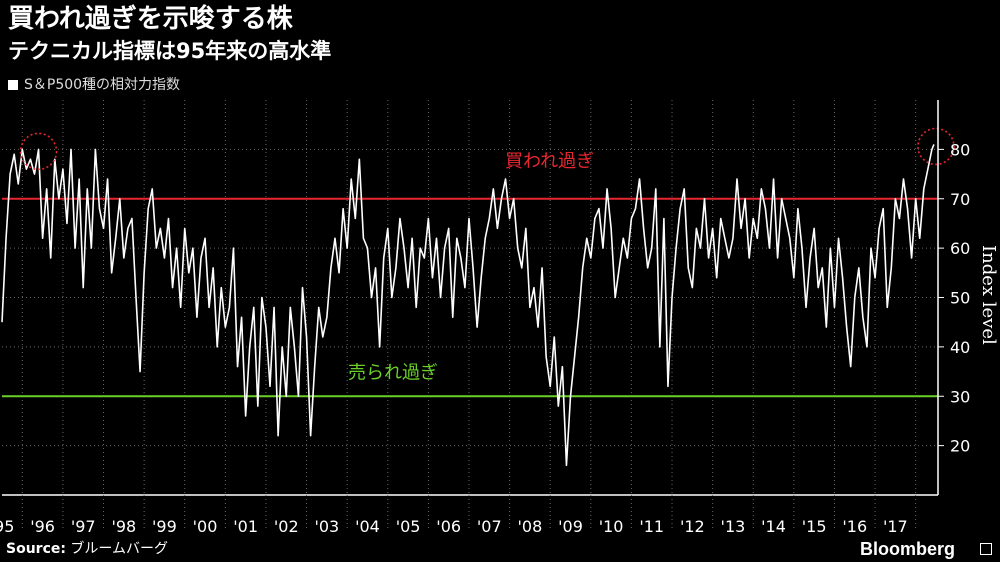 The image size is (1000, 562). What do you see at coordinates (549, 161) in the screenshot?
I see `reference-label: 買われ過ぎ` at bounding box center [549, 161].